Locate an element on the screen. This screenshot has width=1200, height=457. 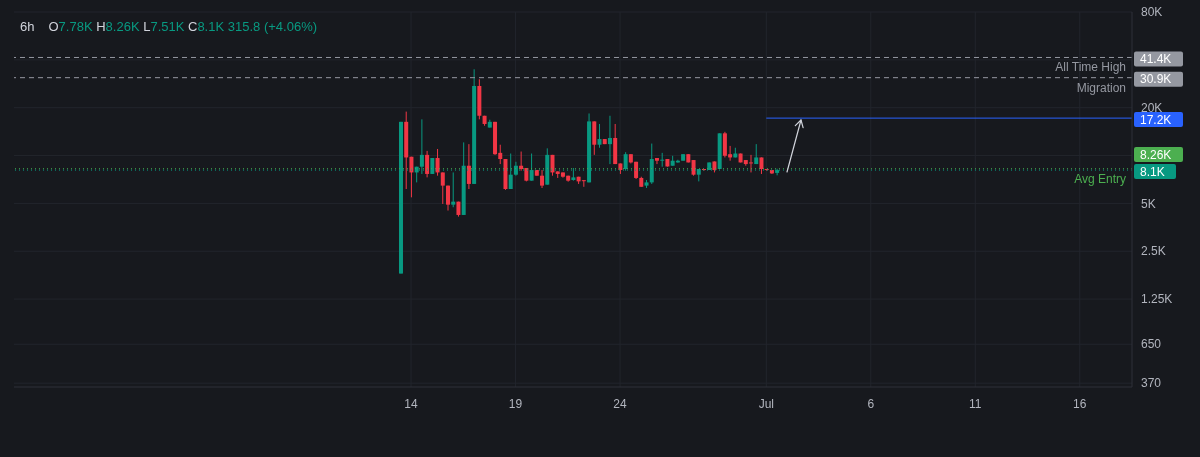
ref-line-label: Migration is located at coordinates (1101, 87).